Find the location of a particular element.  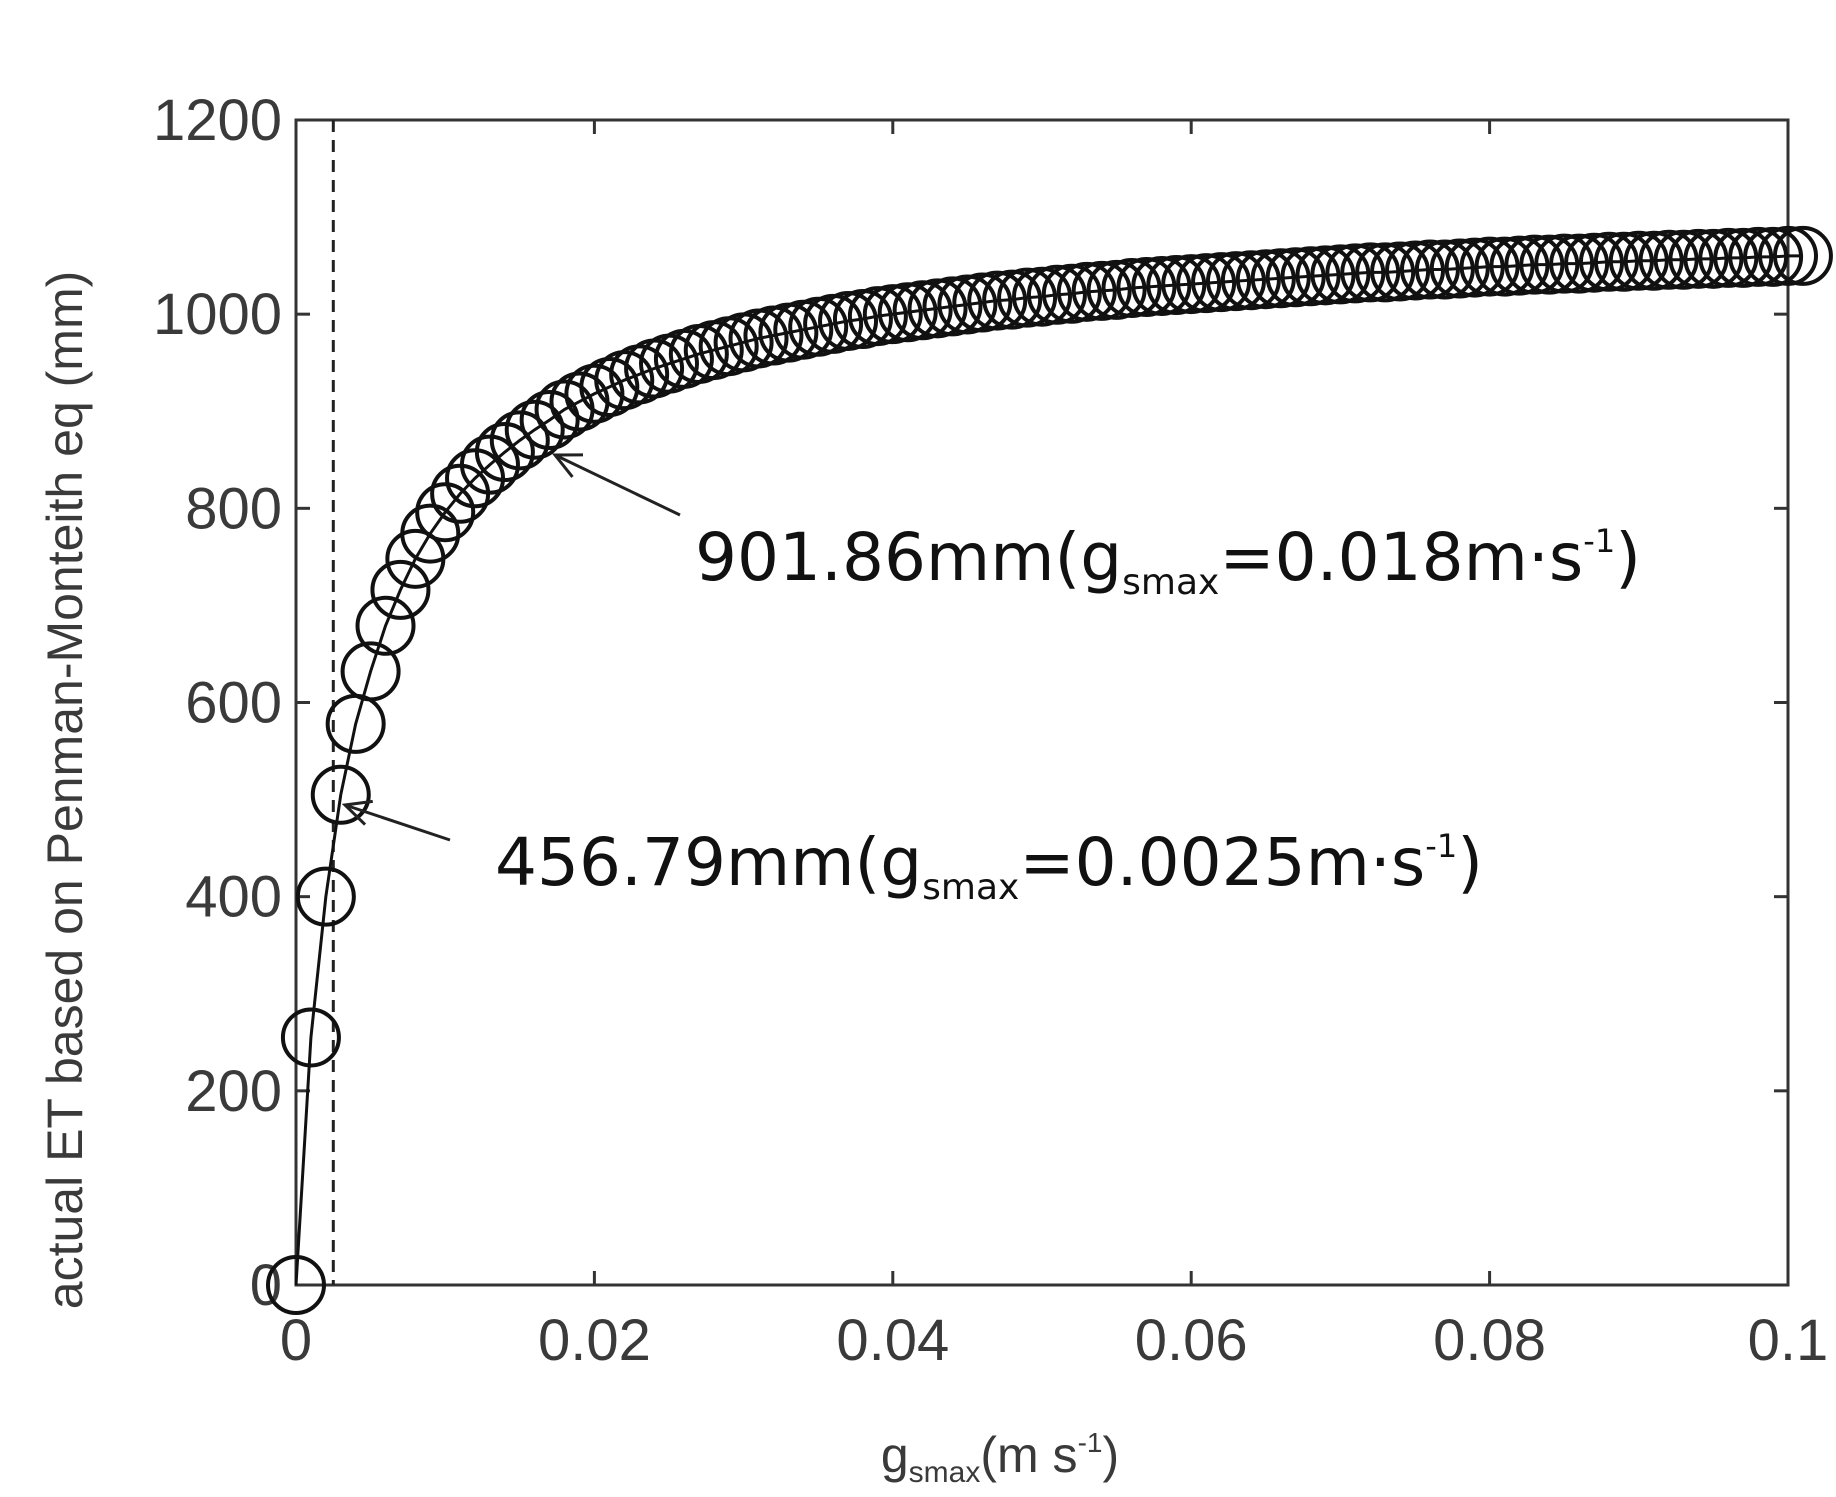

annotation-arrow-head is located at coordinates (357, 812).